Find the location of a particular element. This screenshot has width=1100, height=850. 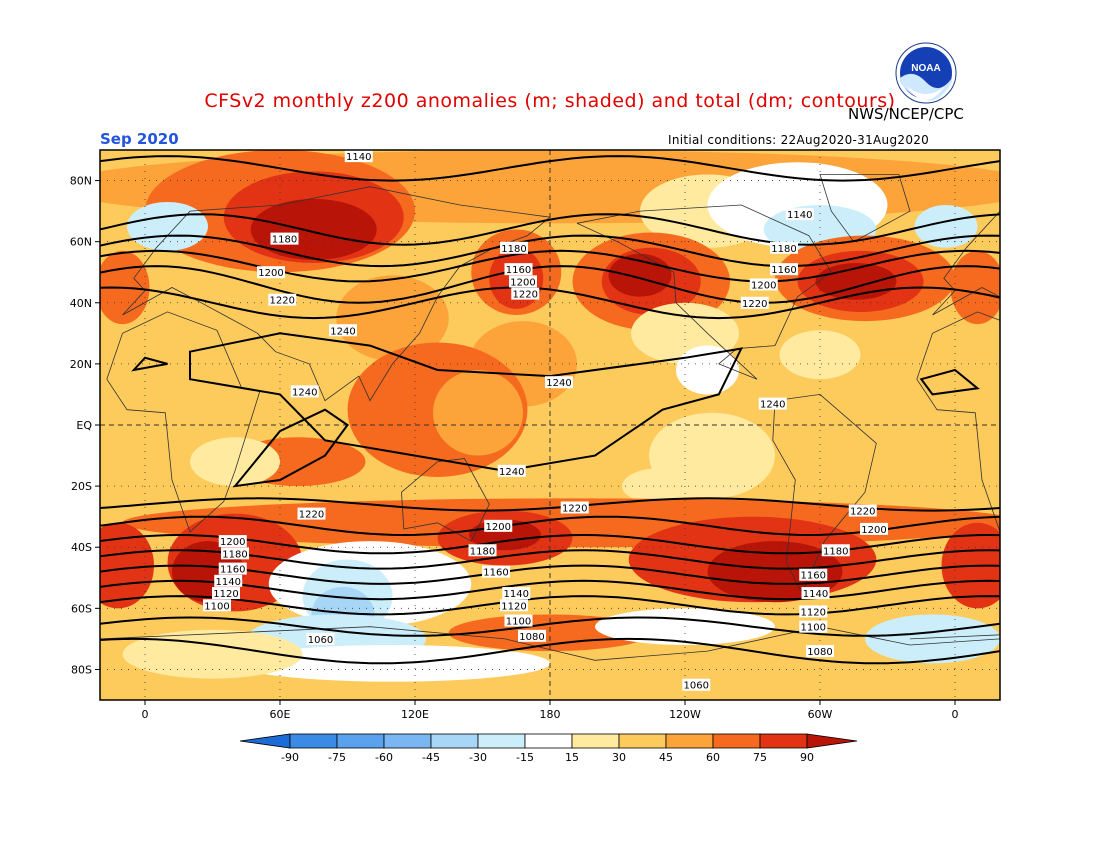

lat-label: 60S is located at coordinates (81, 608).